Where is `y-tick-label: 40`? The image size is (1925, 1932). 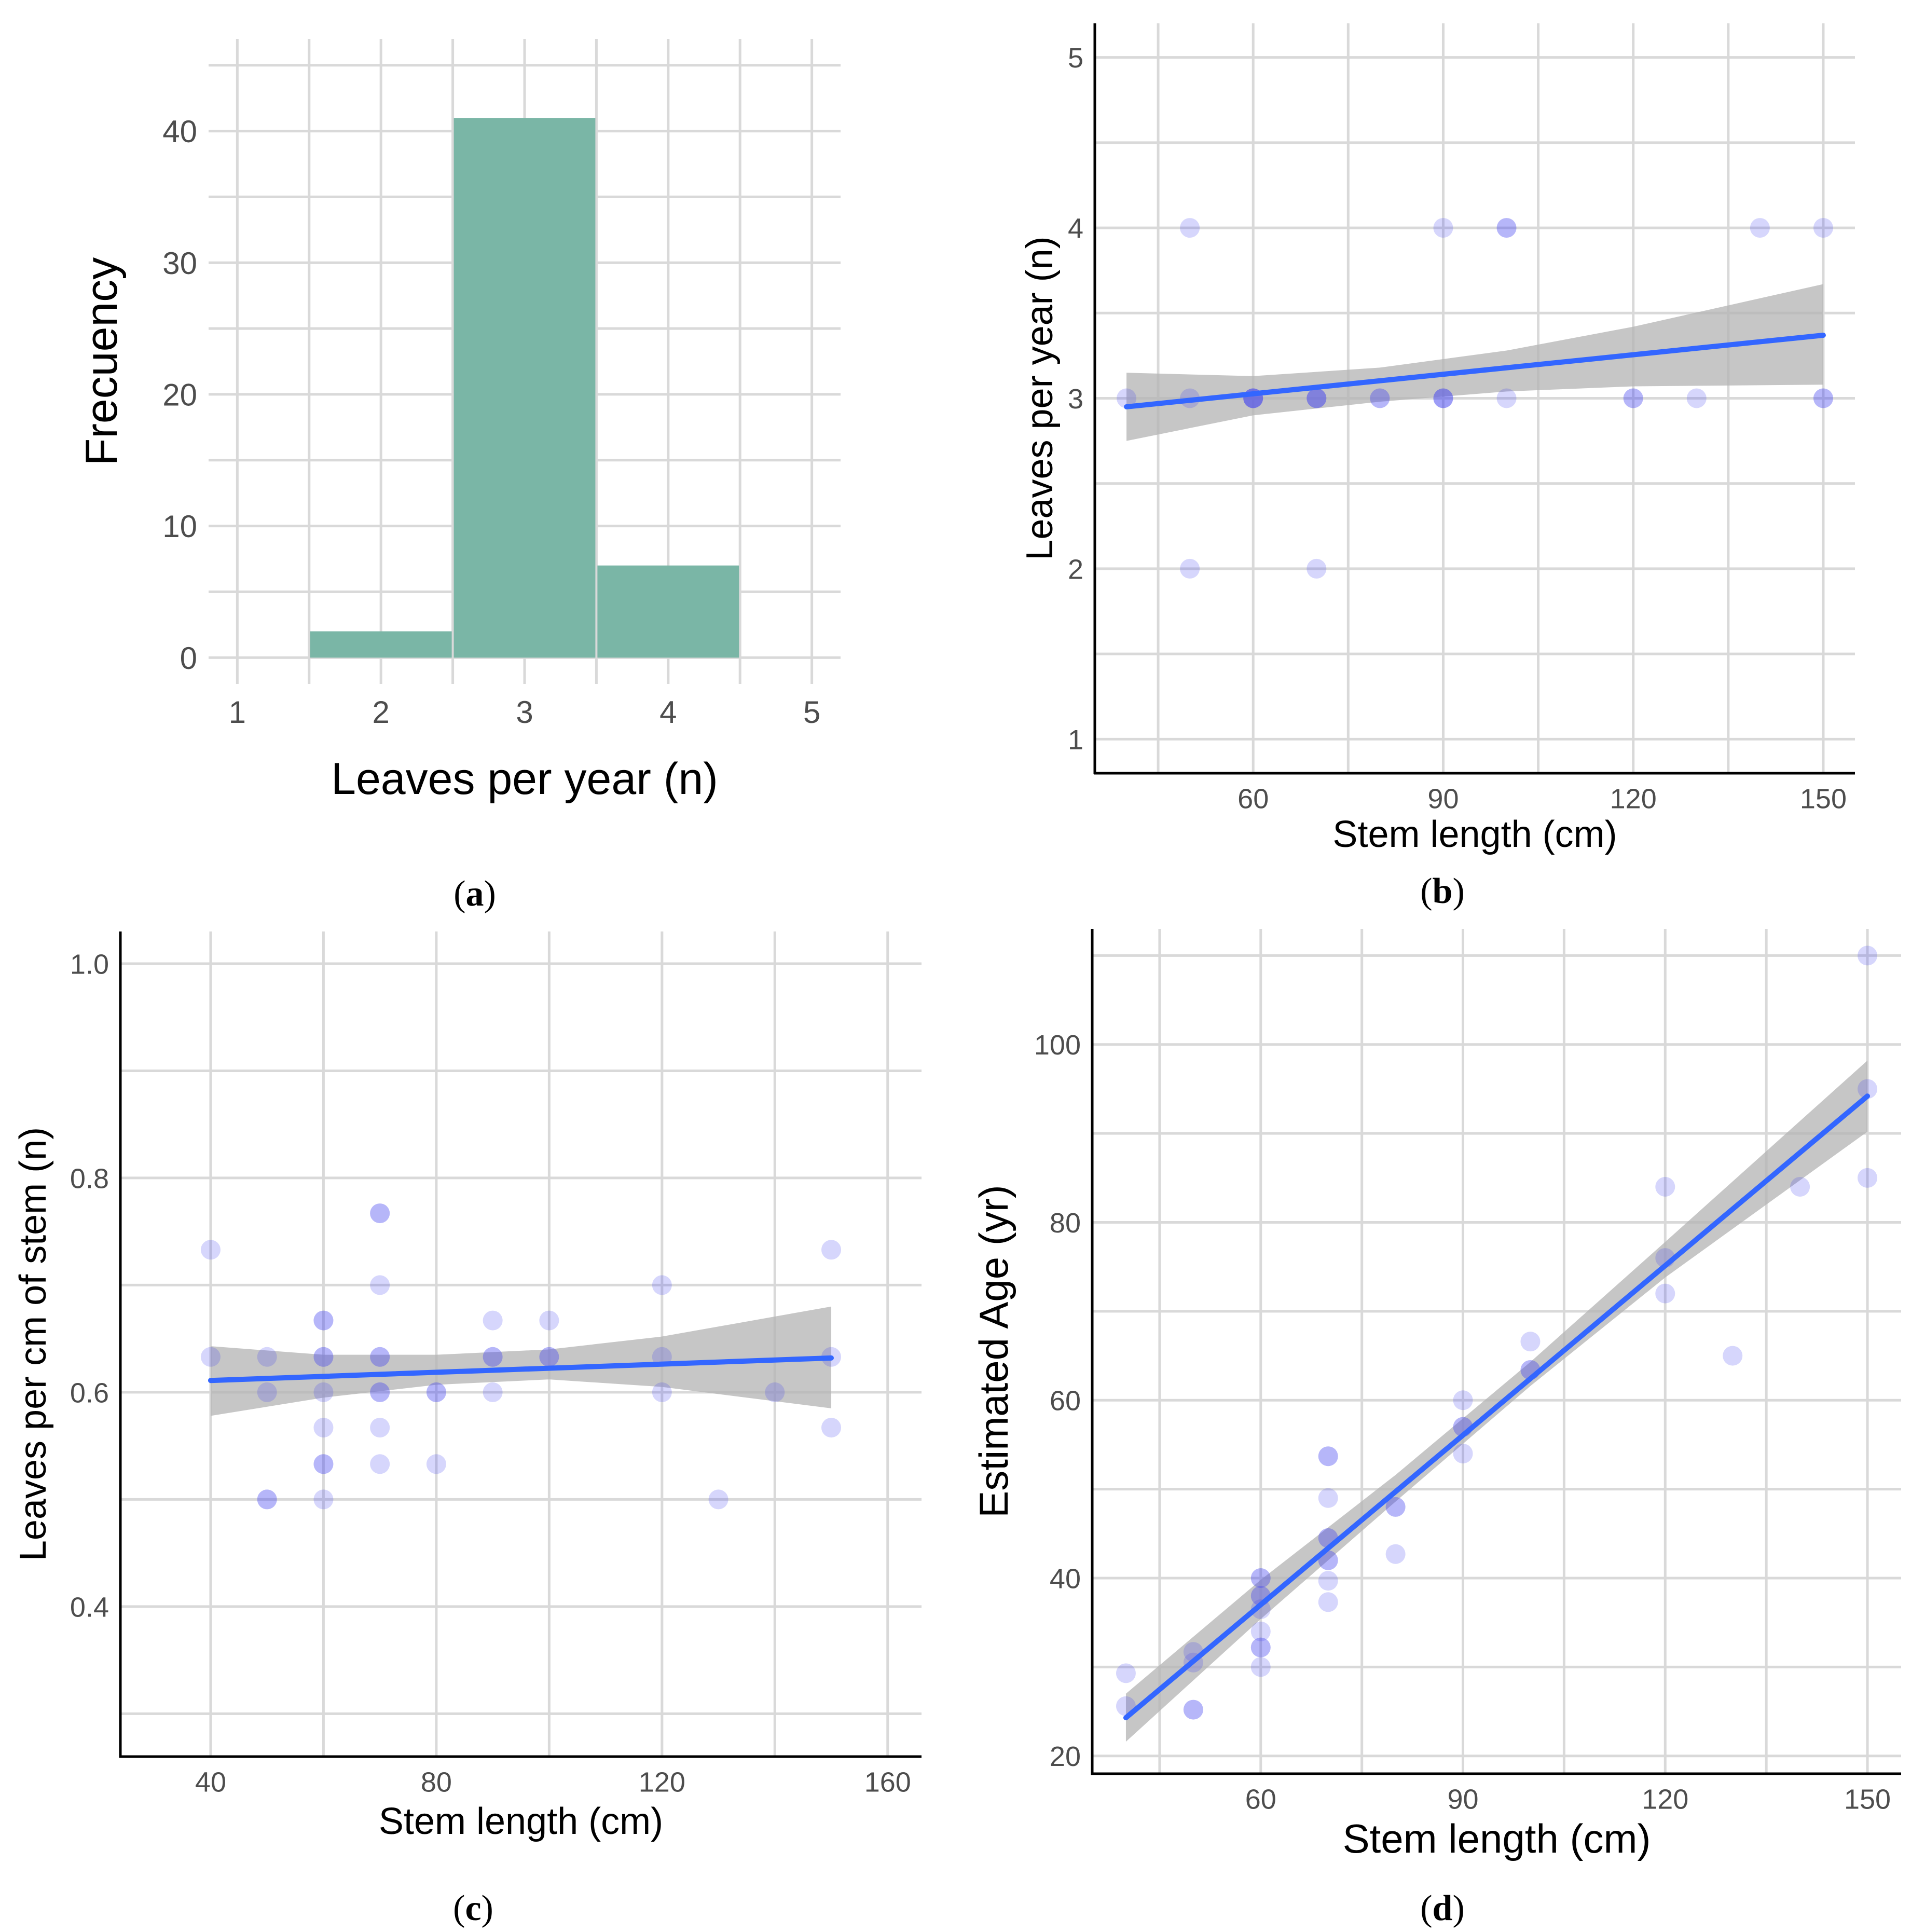 y-tick-label: 40 is located at coordinates (179, 131).